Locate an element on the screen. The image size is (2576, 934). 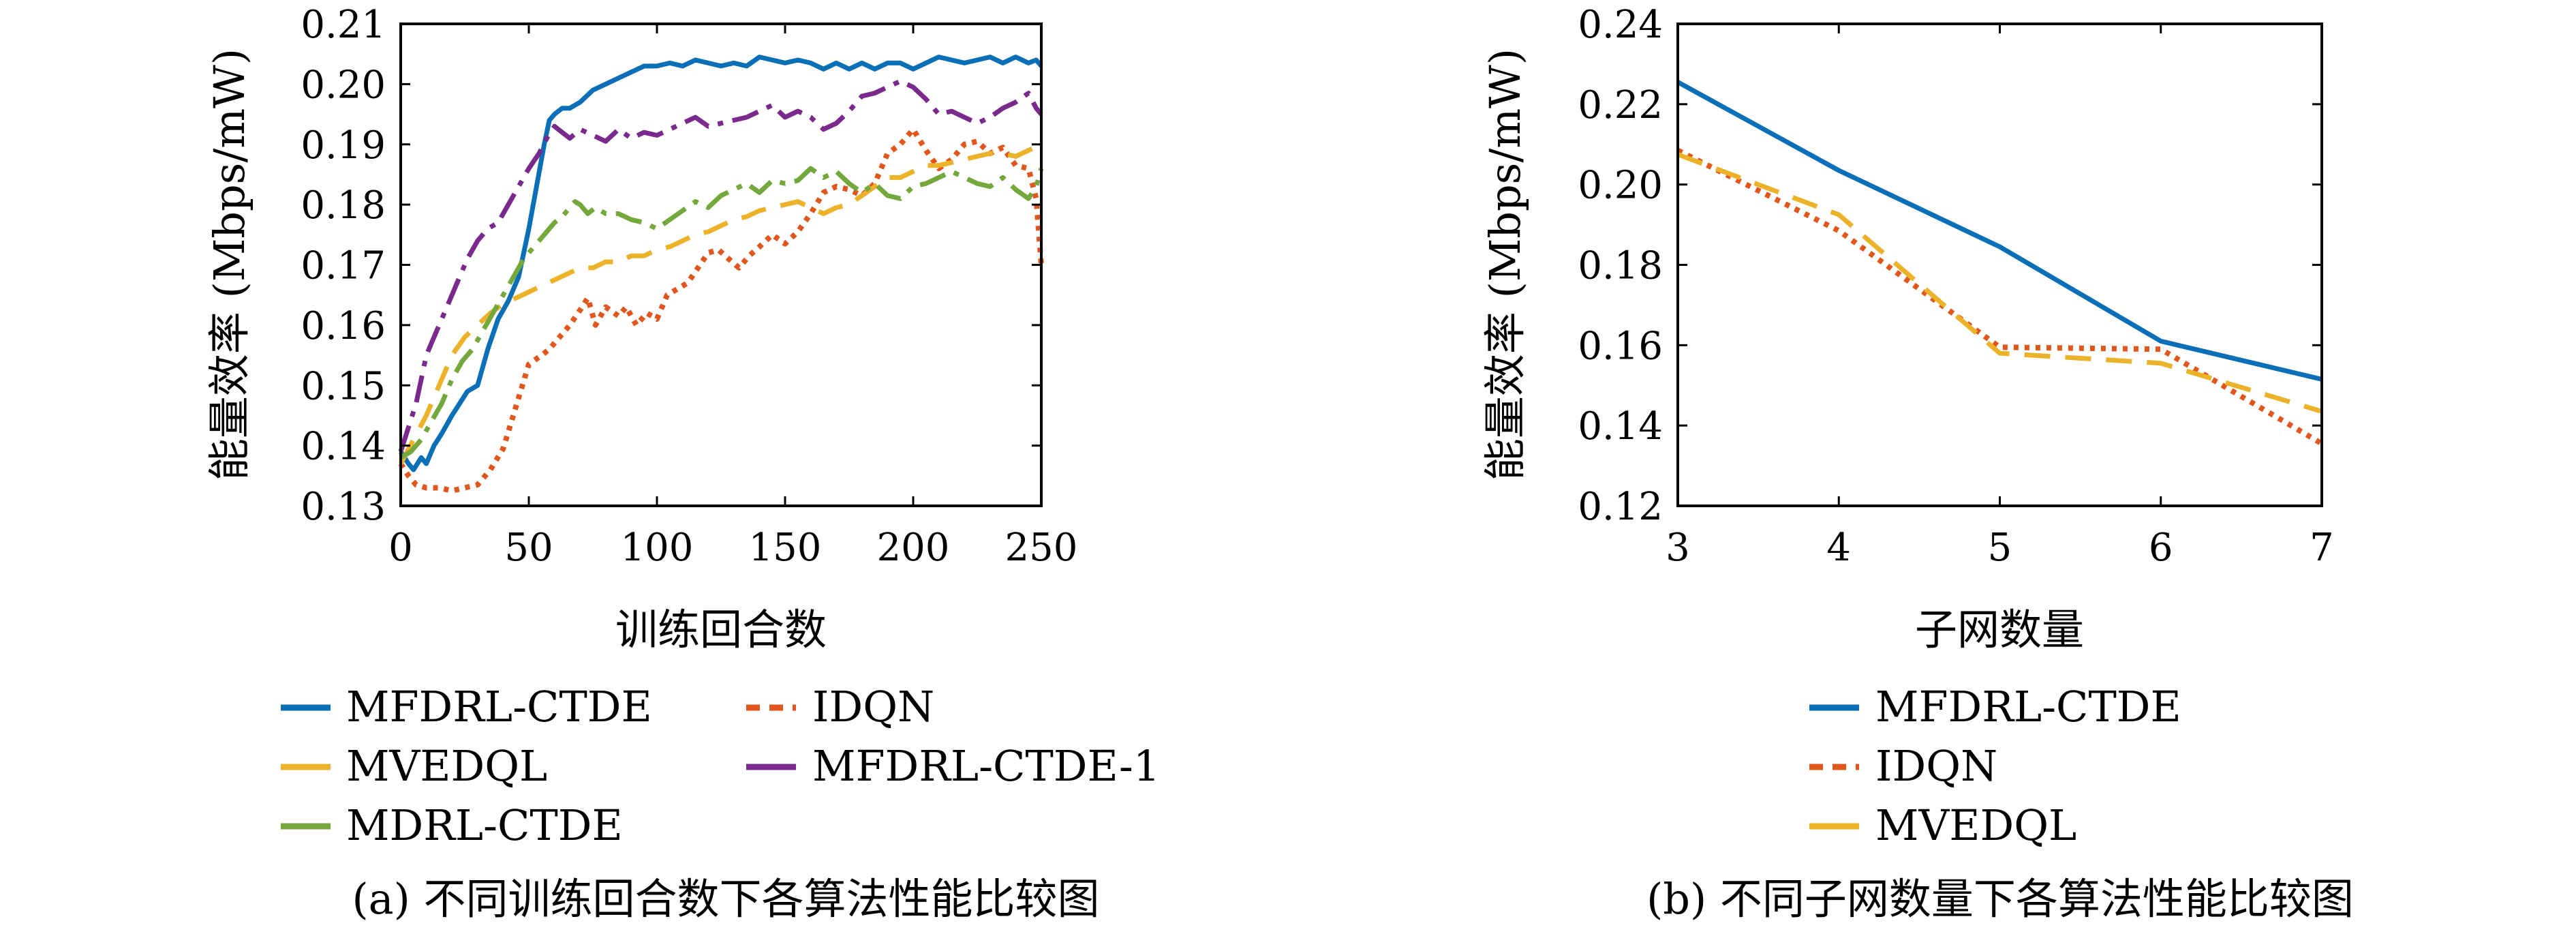
x-tick-label: 5 is located at coordinates (2000, 548).